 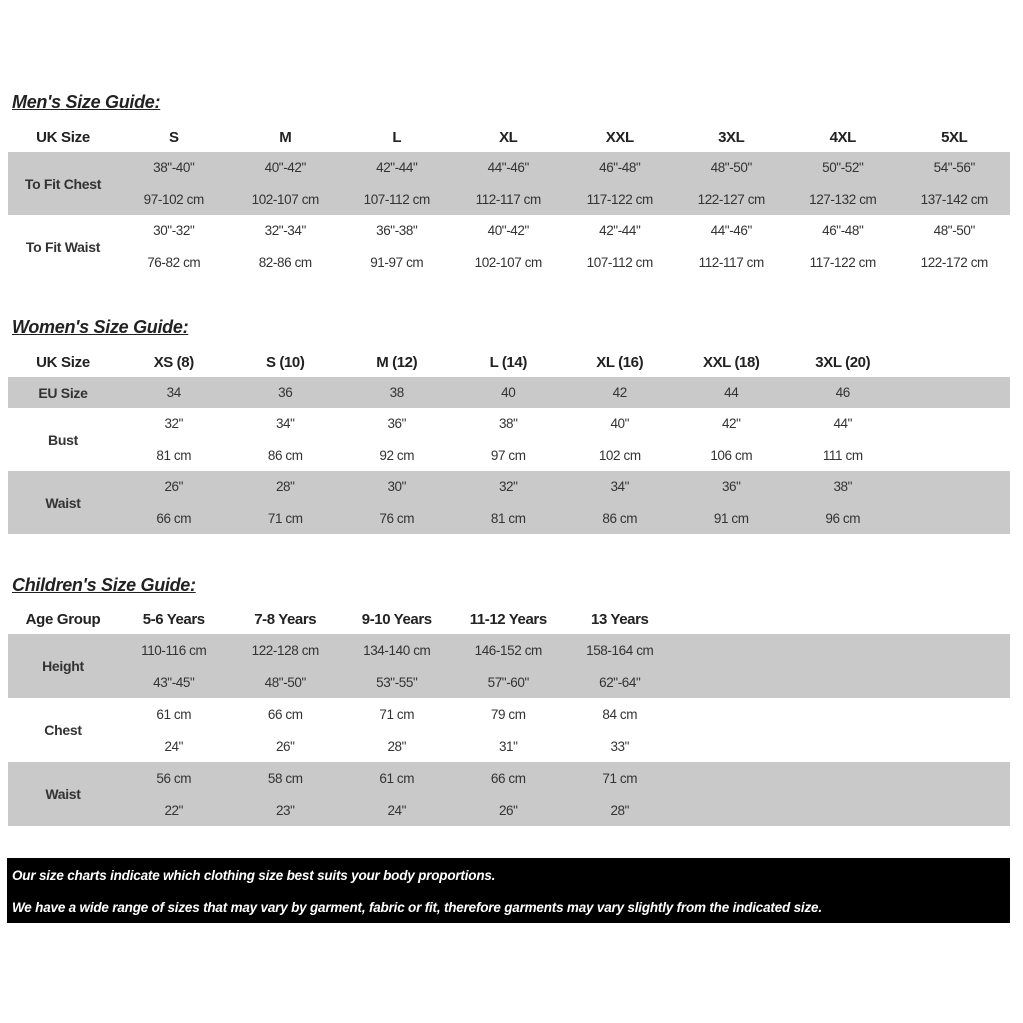 I want to click on table-cell: 42"-44" 107-112 cm, so click(x=397, y=183).